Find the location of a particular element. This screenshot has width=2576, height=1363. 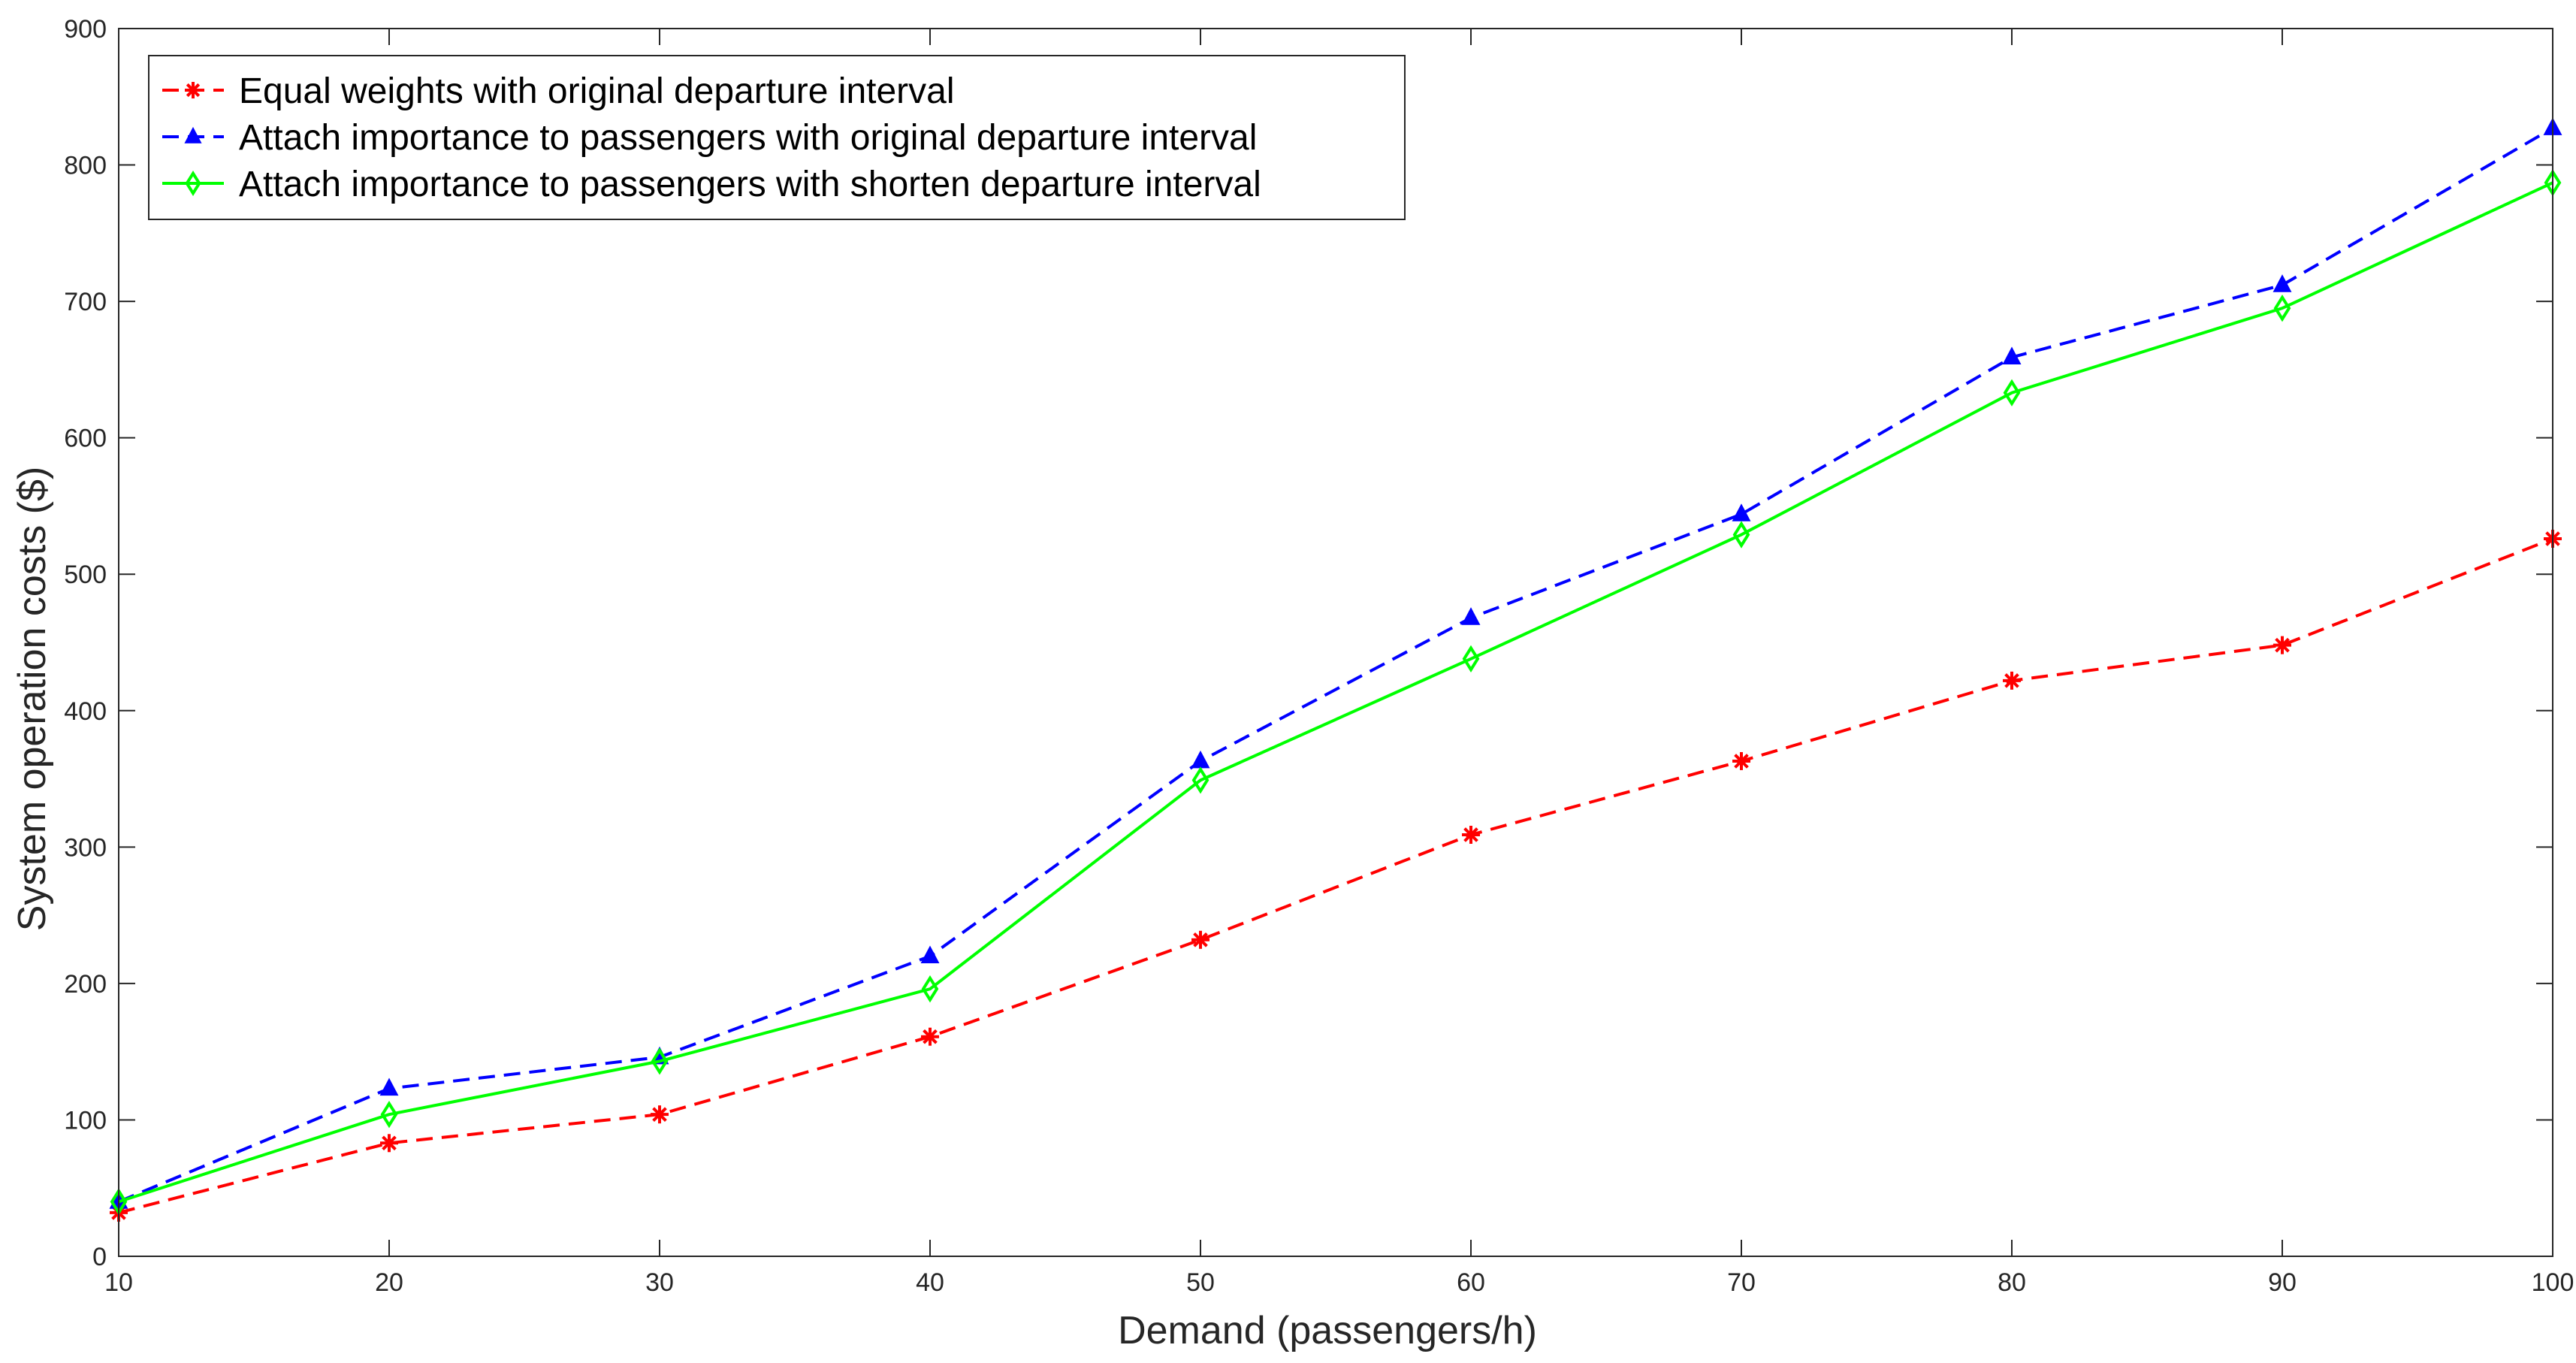

y-axis-label: System operation costs ($) is located at coordinates (32, 699).